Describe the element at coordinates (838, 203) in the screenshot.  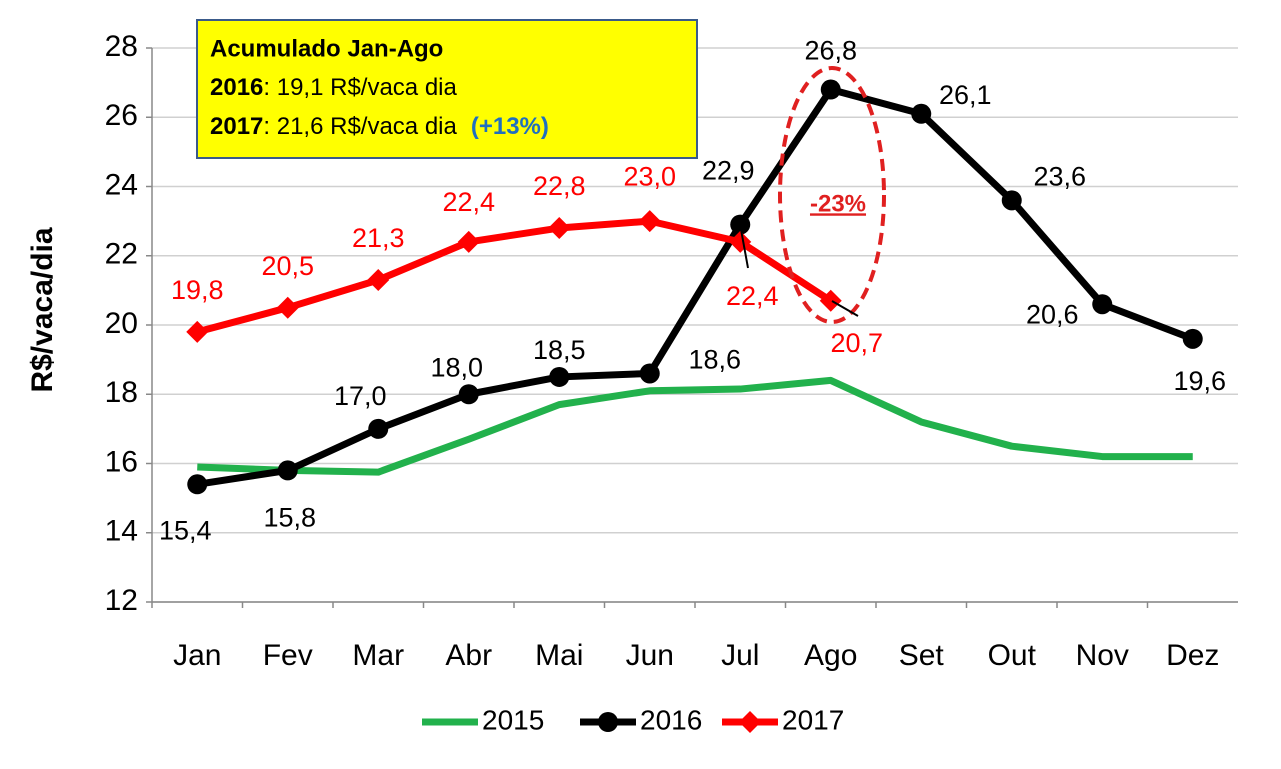
I see `change-annotation: -23%` at that location.